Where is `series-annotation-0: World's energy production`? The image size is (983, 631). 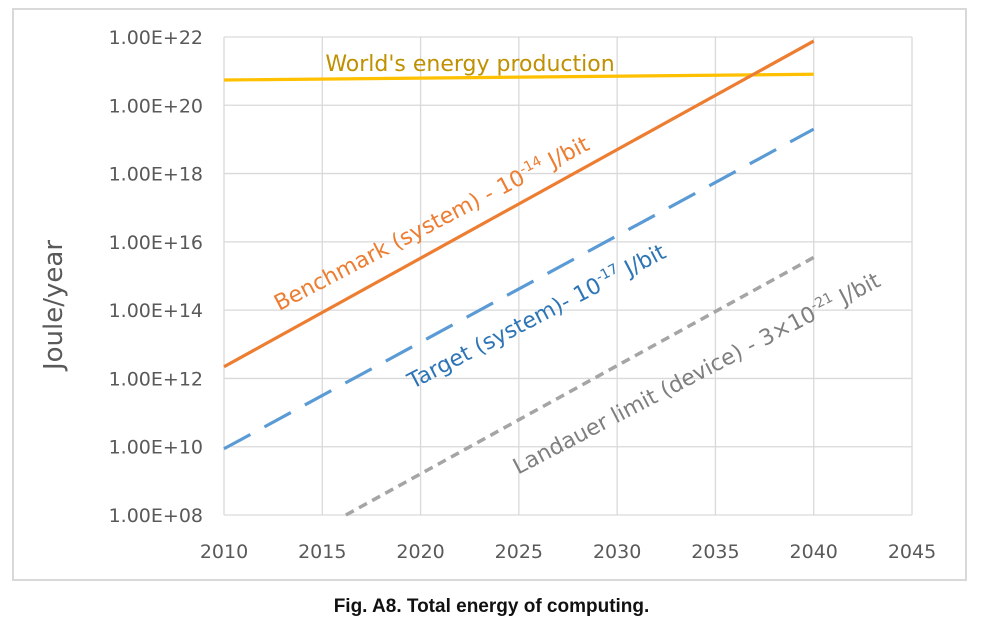
series-annotation-0: World's energy production is located at coordinates (469, 64).